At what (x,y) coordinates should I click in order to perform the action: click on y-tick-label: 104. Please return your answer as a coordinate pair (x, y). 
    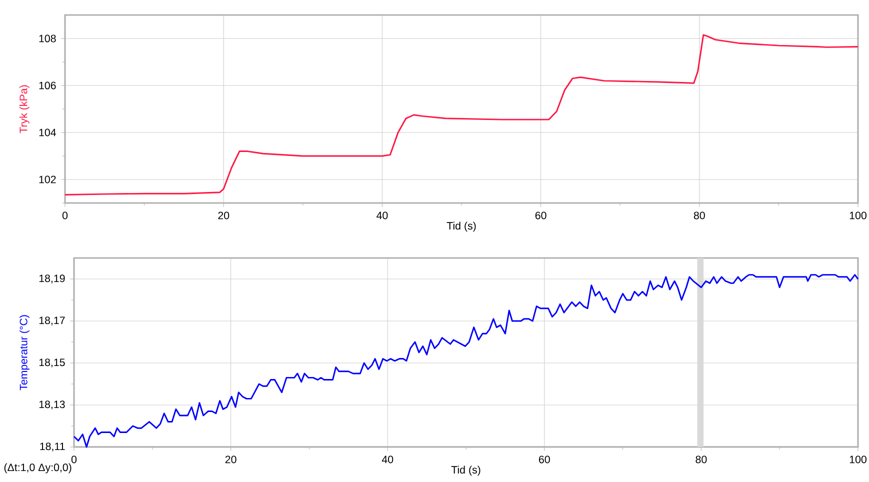
    Looking at the image, I should click on (47, 132).